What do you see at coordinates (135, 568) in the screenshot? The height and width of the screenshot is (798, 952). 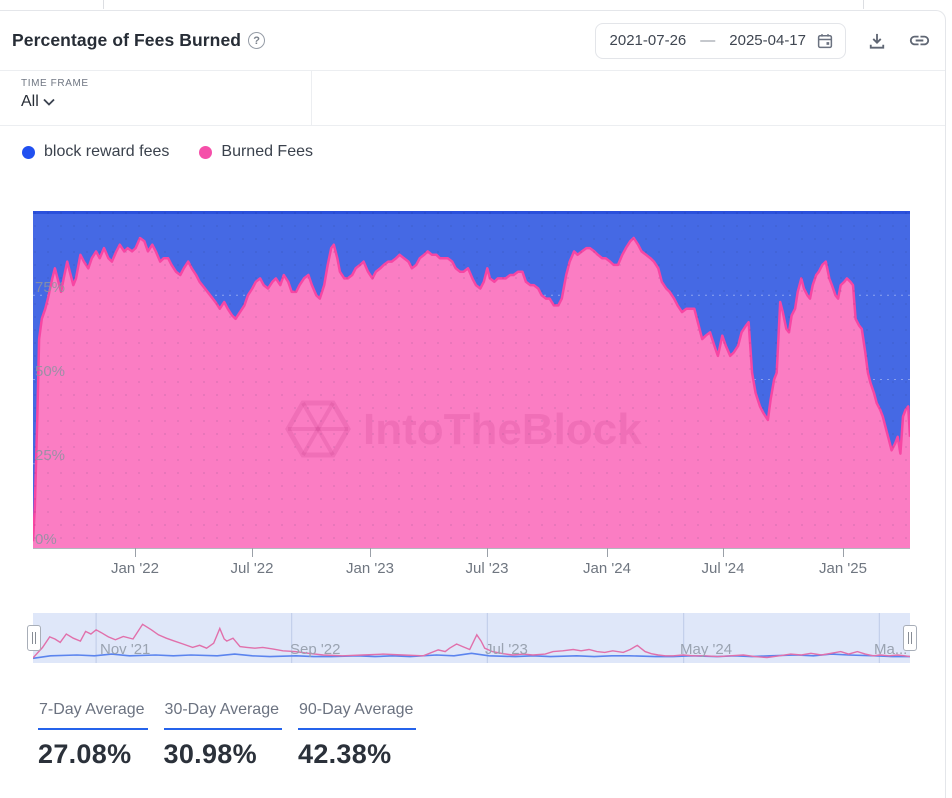 I see `x-axis-label: Jan '22` at bounding box center [135, 568].